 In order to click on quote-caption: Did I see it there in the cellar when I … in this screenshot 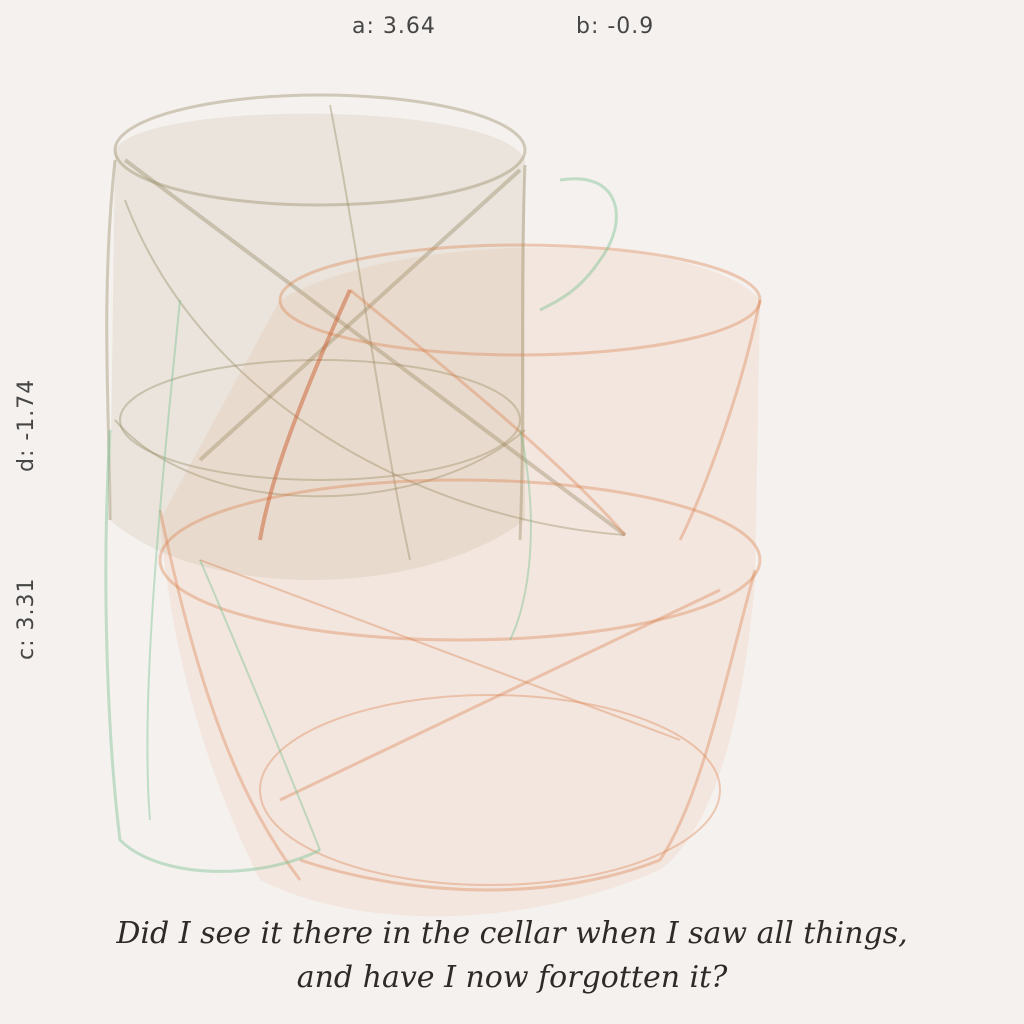, I will do `click(512, 956)`.